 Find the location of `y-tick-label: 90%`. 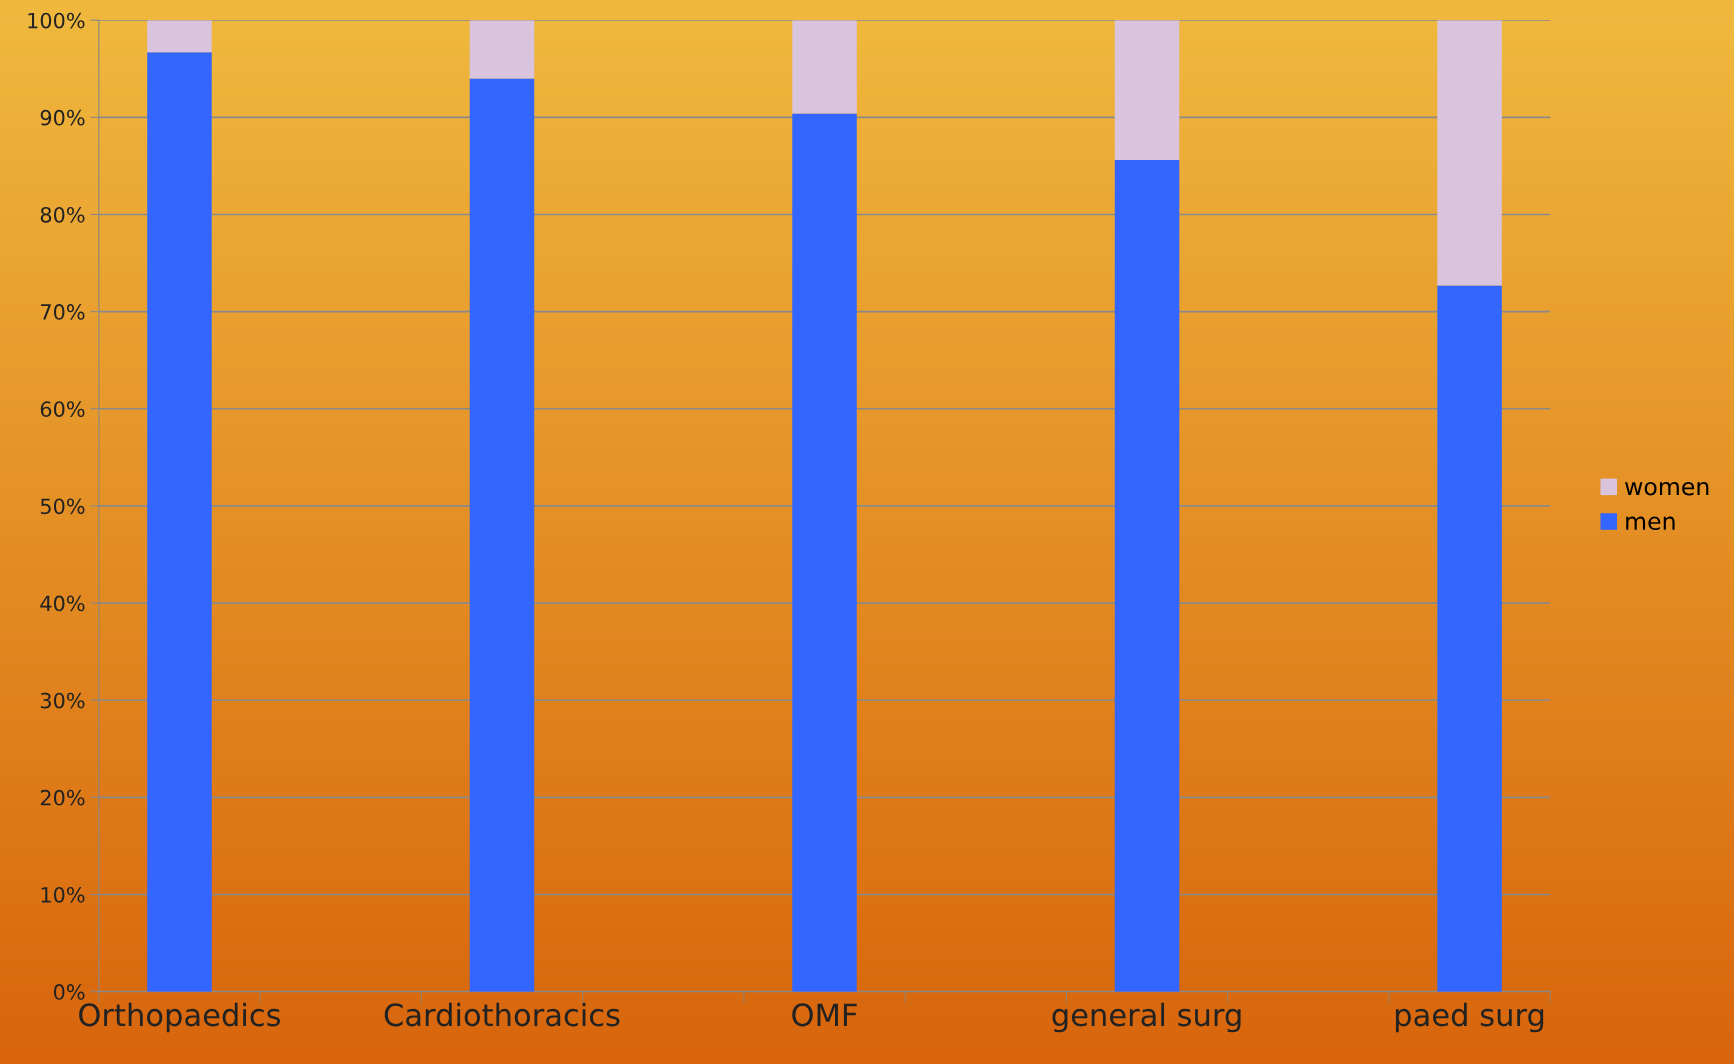

y-tick-label: 90% is located at coordinates (62, 117).